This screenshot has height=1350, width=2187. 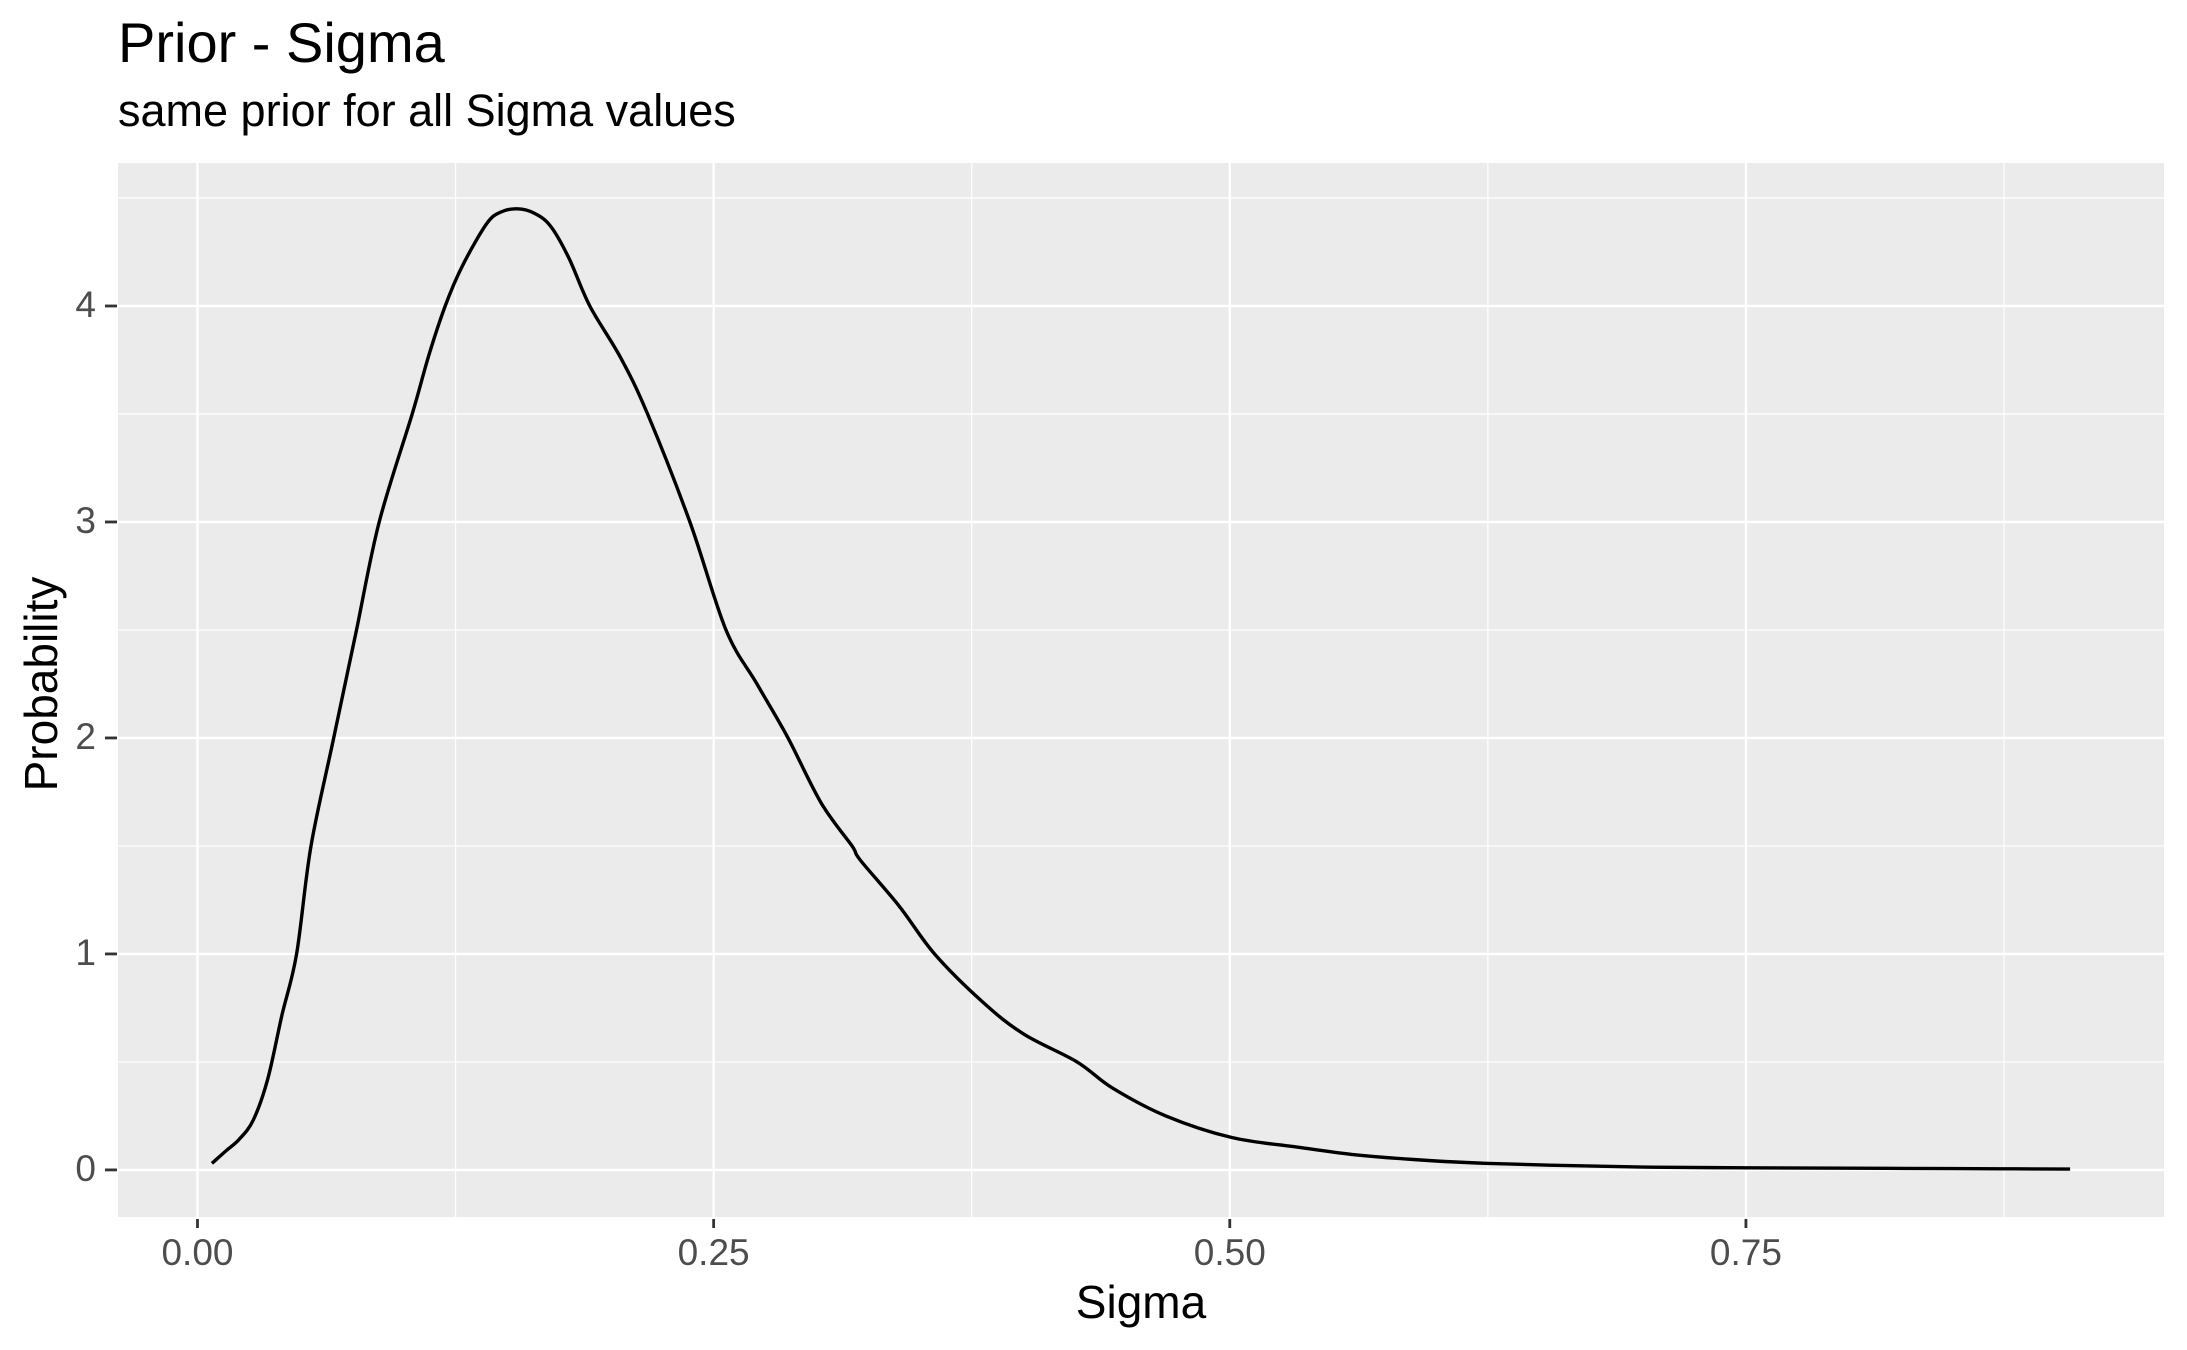 What do you see at coordinates (1230, 1252) in the screenshot?
I see `x-axis-tick-label: 0.50` at bounding box center [1230, 1252].